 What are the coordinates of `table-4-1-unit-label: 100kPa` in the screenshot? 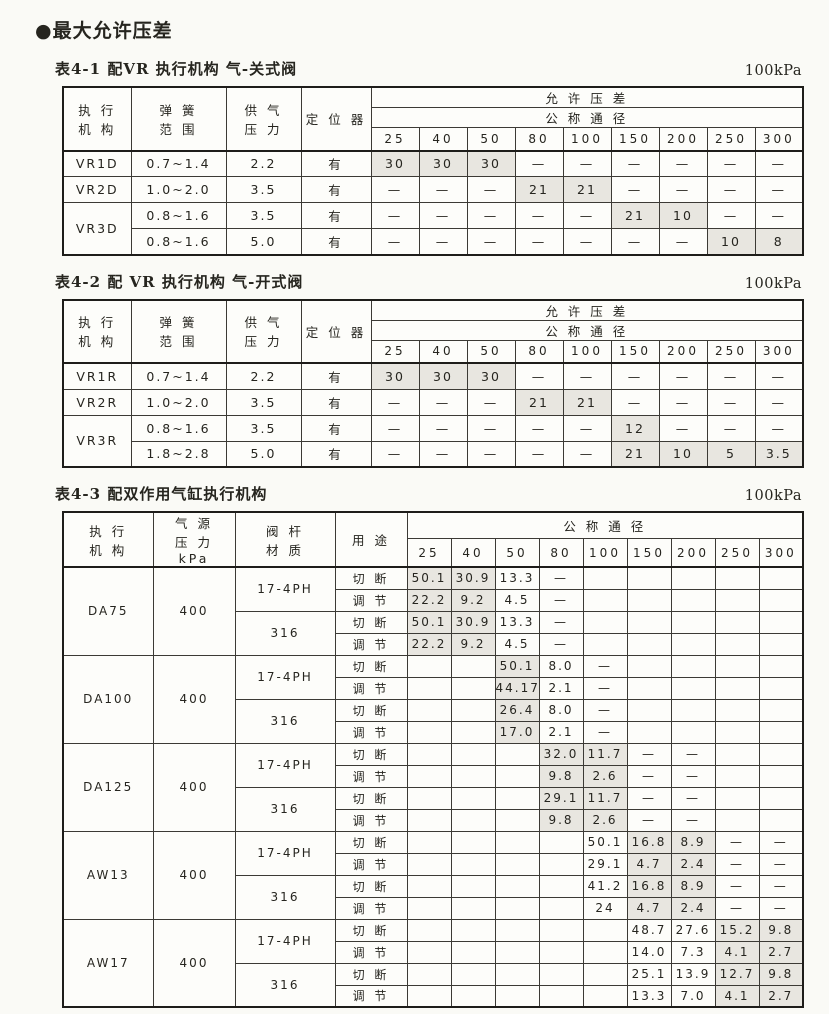 It's located at (773, 71).